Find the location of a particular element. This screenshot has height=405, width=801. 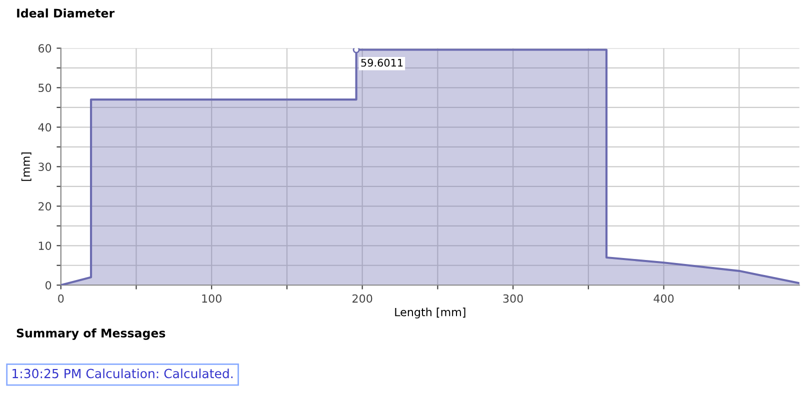

y-tick-label: 10 is located at coordinates (45, 246).